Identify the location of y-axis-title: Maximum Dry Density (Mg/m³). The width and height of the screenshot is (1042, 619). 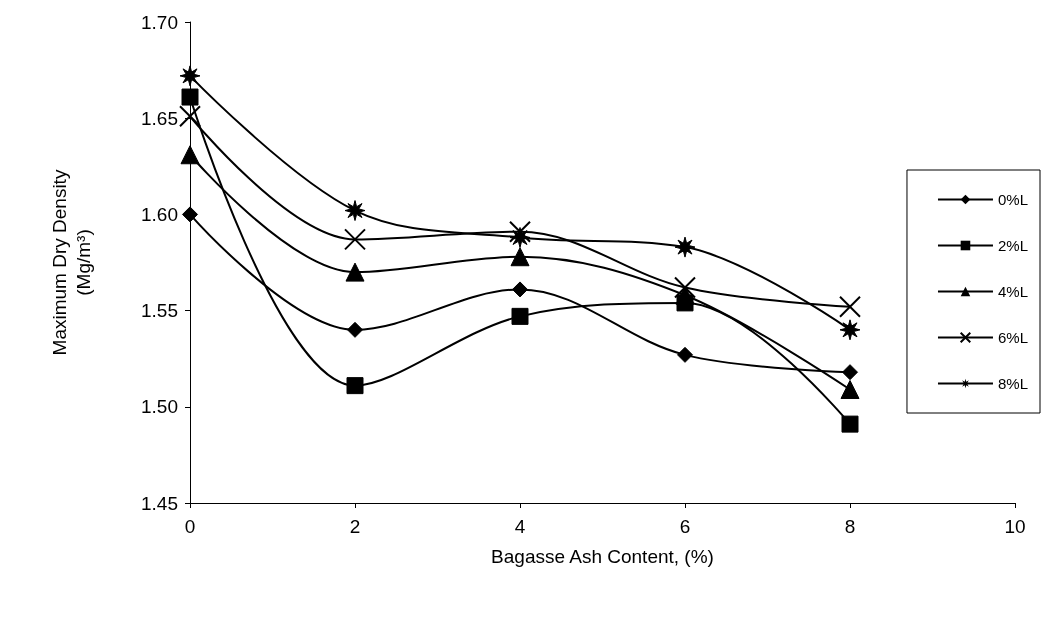
(71, 262).